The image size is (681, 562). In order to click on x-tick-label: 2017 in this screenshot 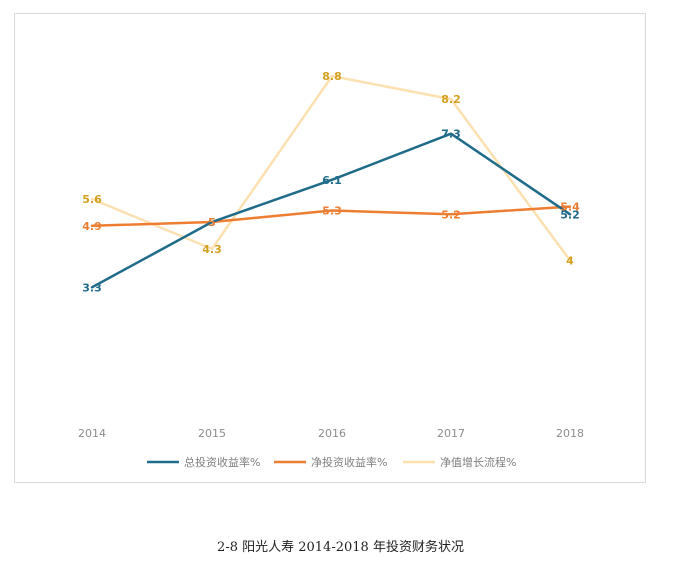, I will do `click(451, 433)`.